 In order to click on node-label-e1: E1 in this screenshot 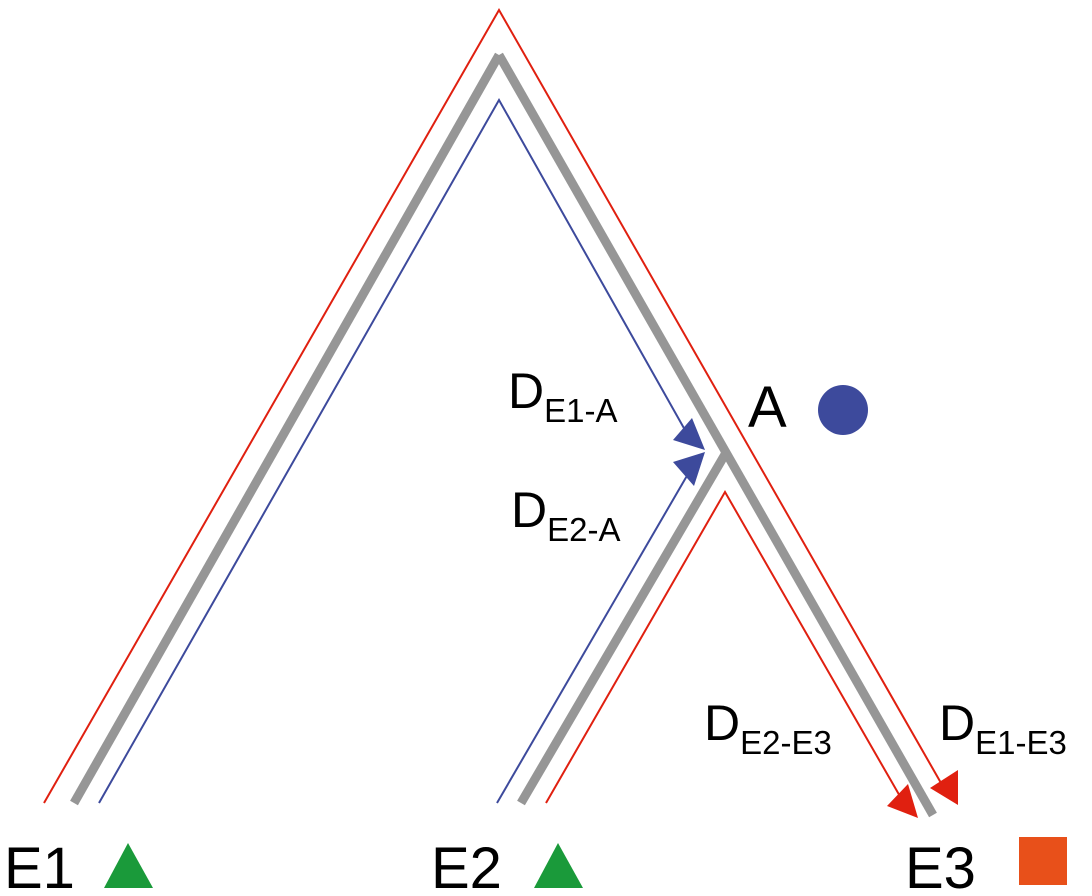, I will do `click(39, 866)`.